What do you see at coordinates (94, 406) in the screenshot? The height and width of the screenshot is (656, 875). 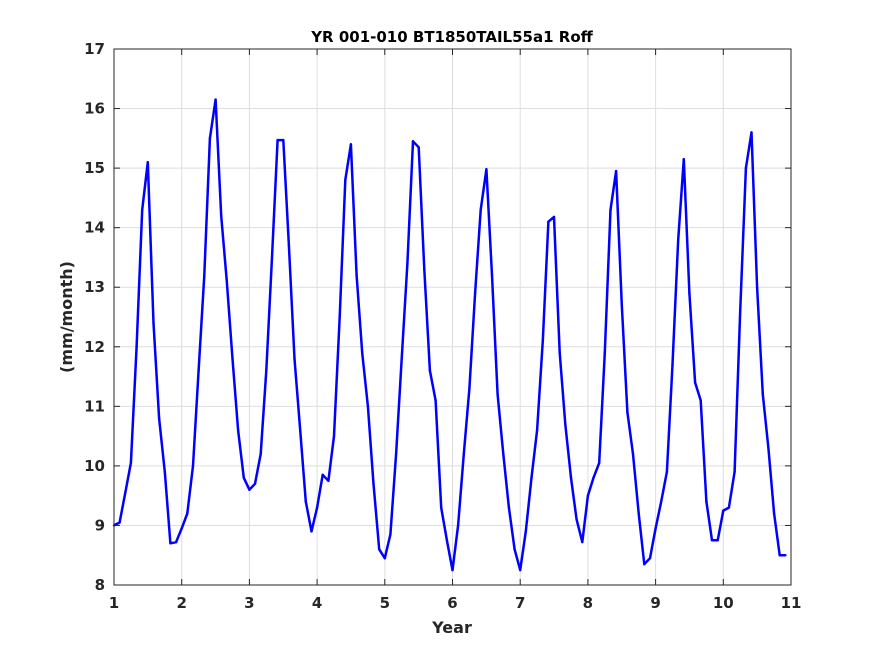 I see `y-tick-label: 11` at bounding box center [94, 406].